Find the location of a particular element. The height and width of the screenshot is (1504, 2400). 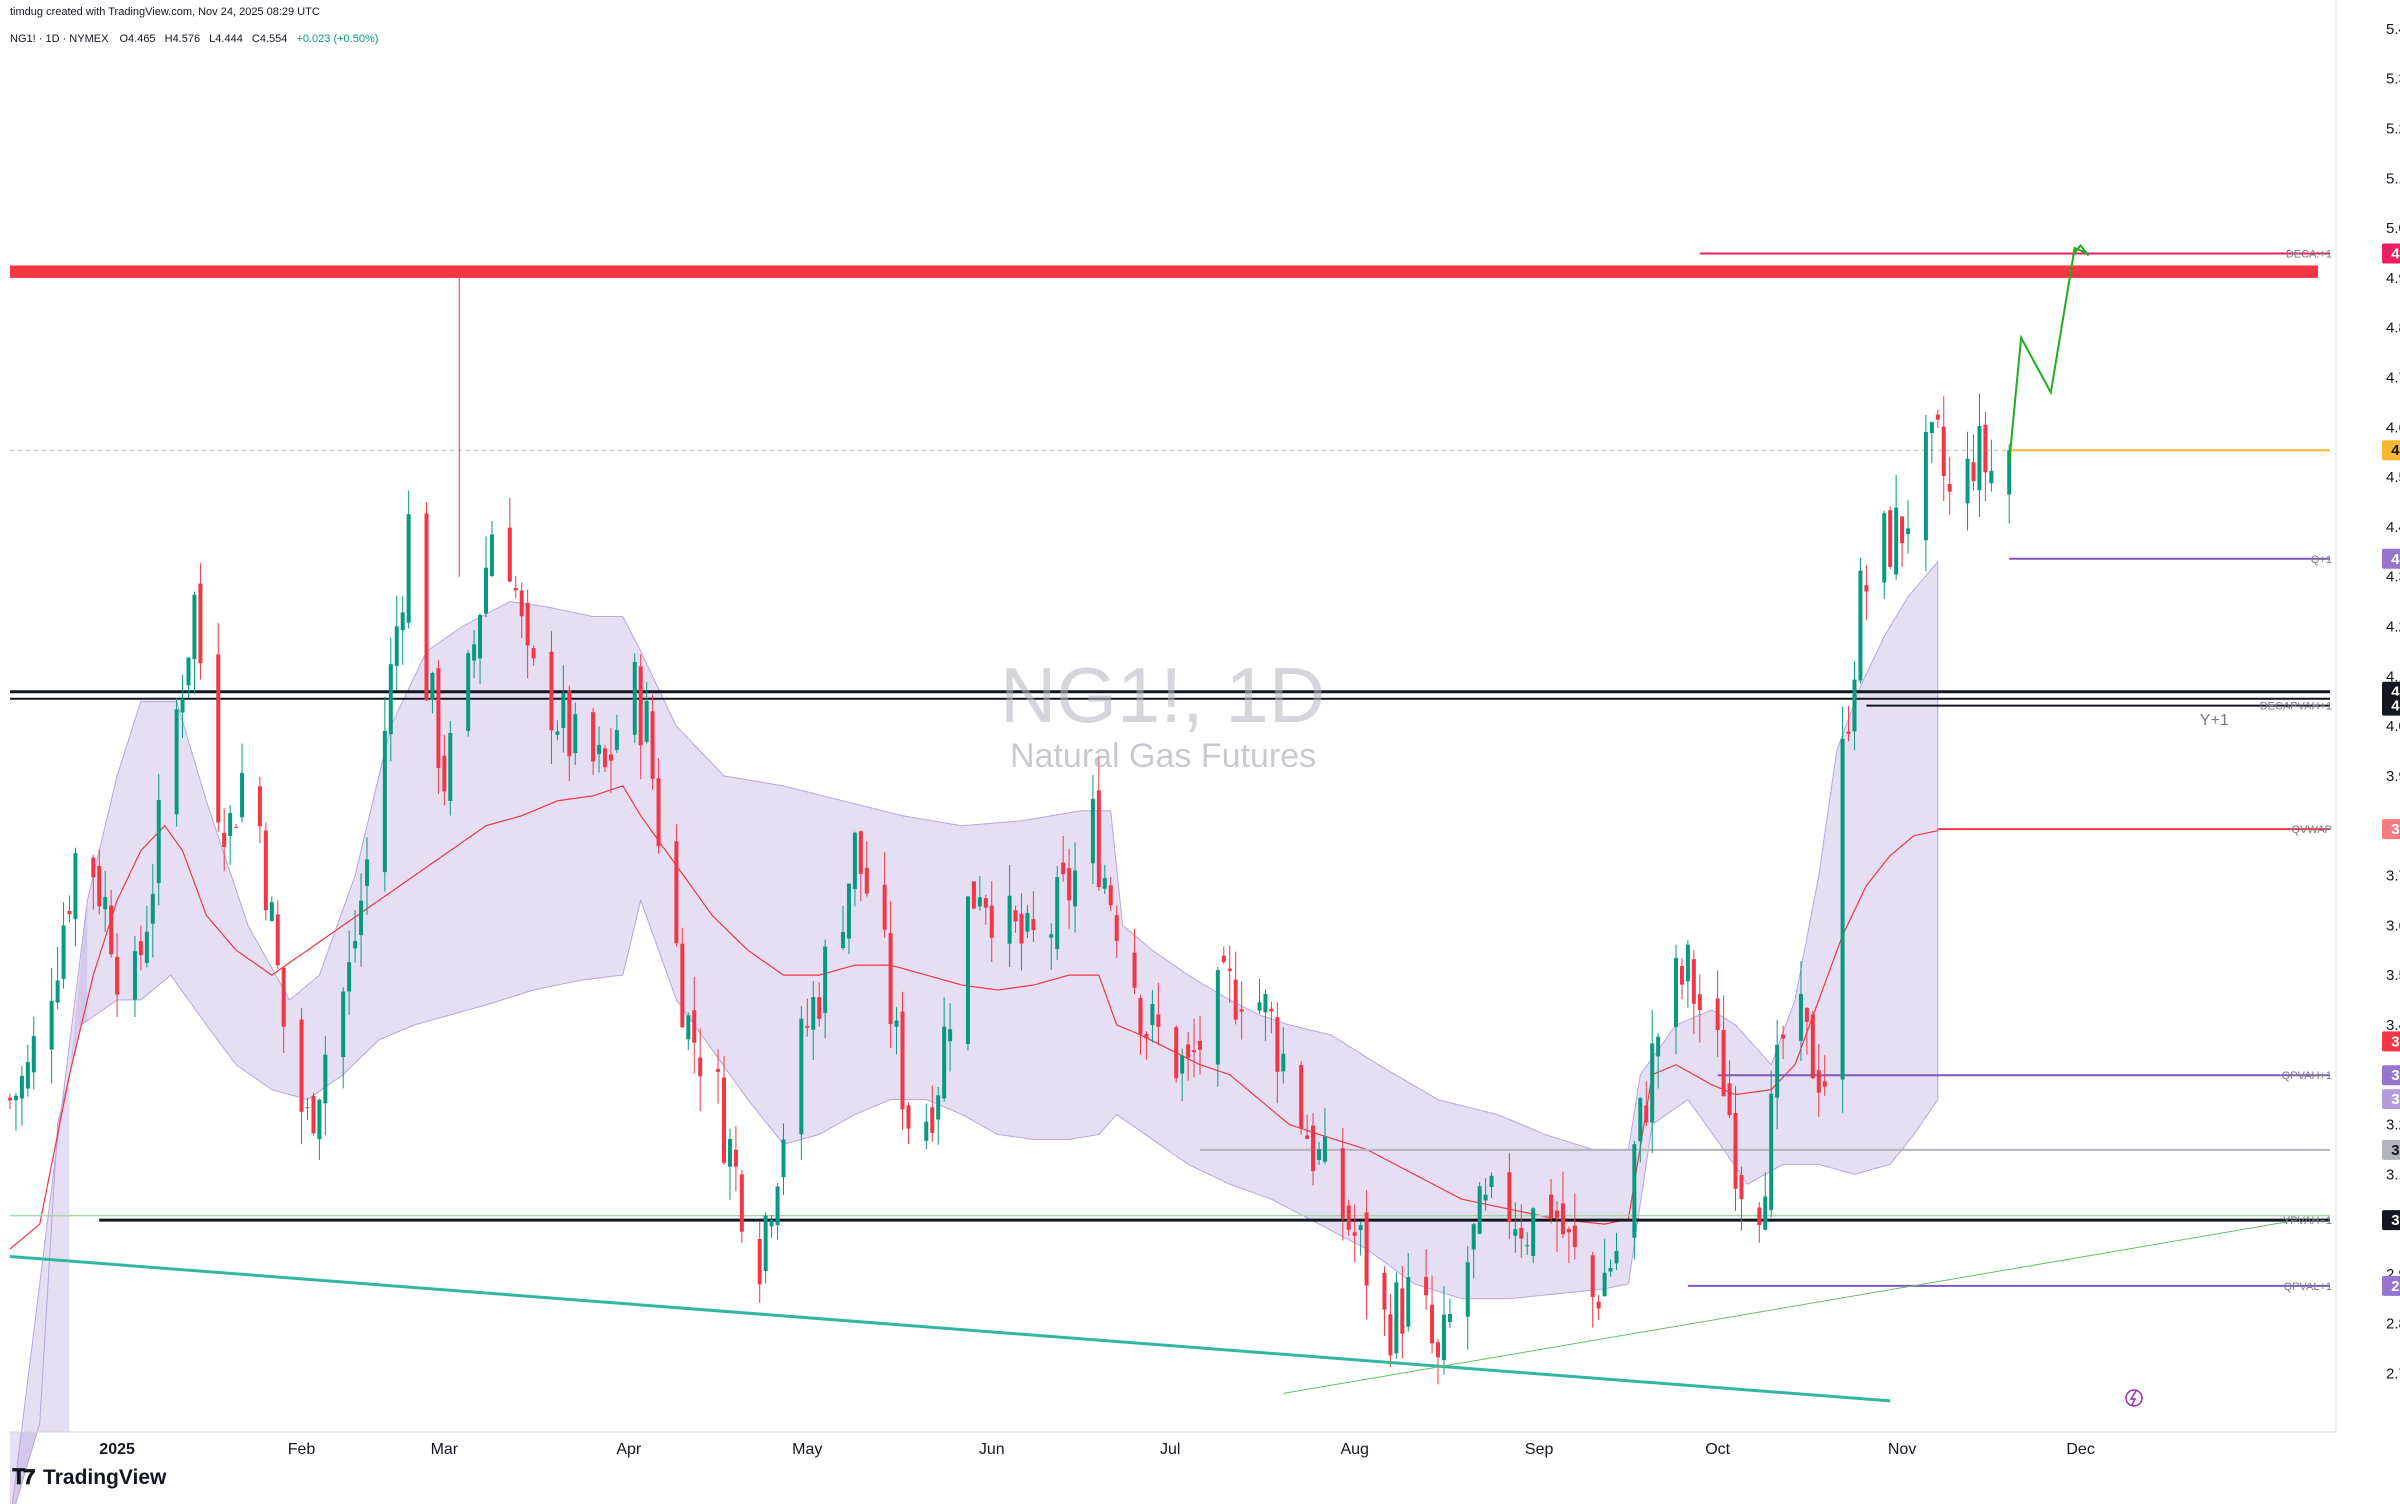

price-tick-3: 5.100 is located at coordinates (2393, 178).